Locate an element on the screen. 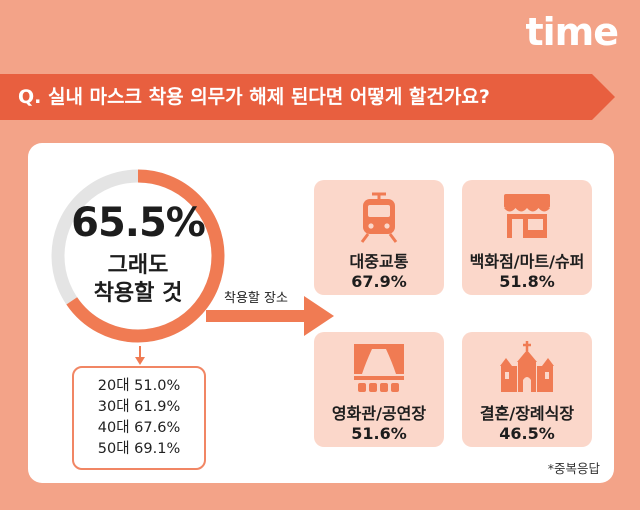 This screenshot has height=510, width=640. question-banner: Q. 실내 마스크 착용 의무가 해제 된다면 어떻게 할건가요? is located at coordinates (307, 97).